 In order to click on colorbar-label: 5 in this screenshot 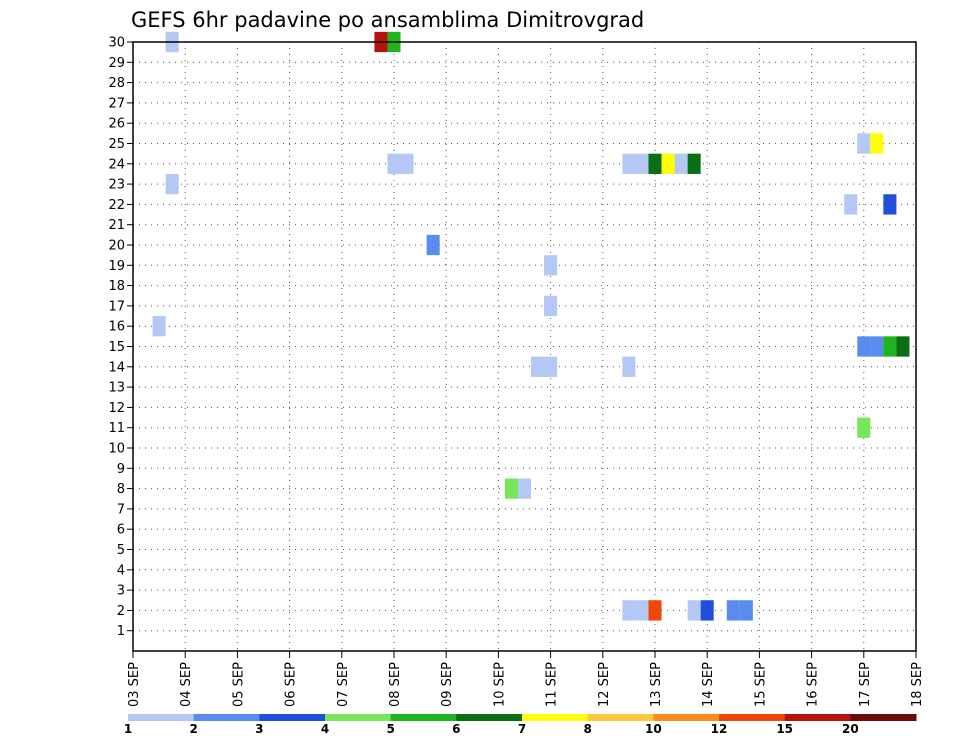, I will do `click(390, 729)`.